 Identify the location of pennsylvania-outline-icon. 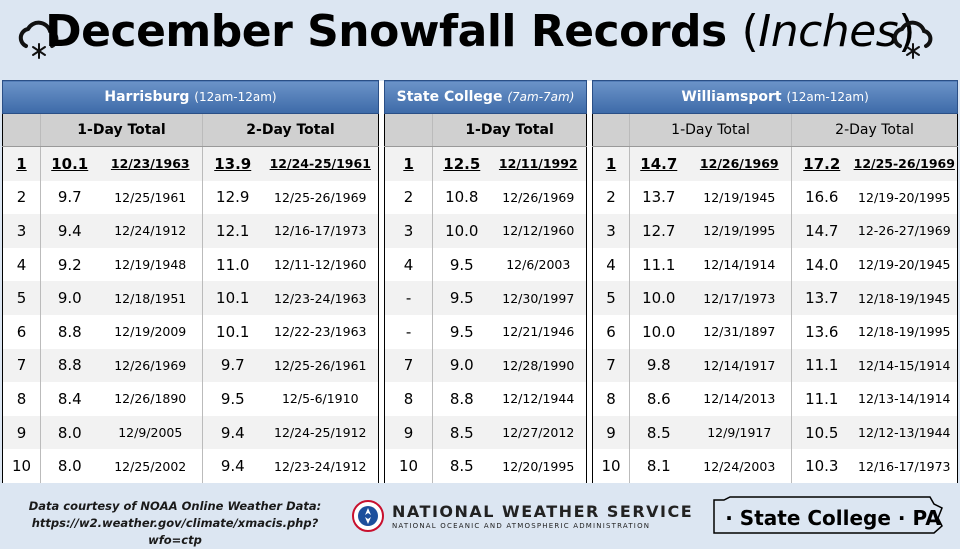
(828, 515).